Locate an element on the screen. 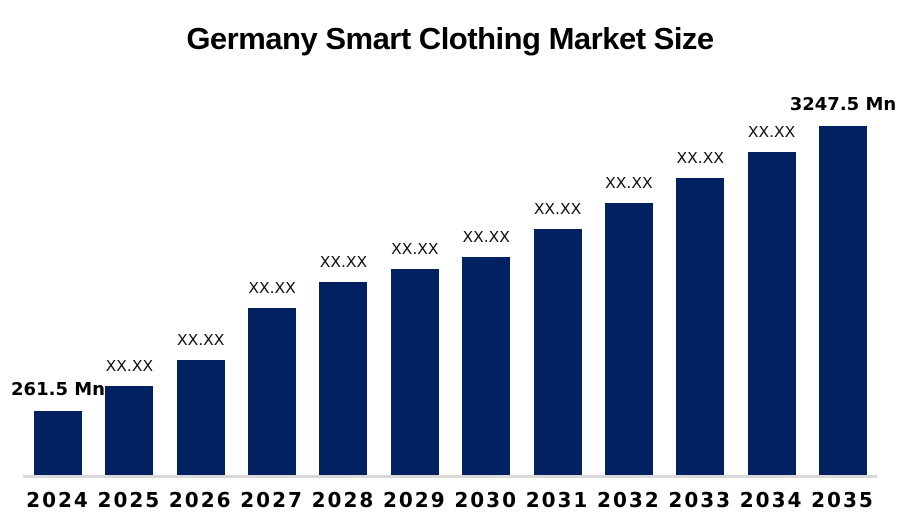 Image resolution: width=900 pixels, height=525 pixels. x-axis-baseline is located at coordinates (450, 476).